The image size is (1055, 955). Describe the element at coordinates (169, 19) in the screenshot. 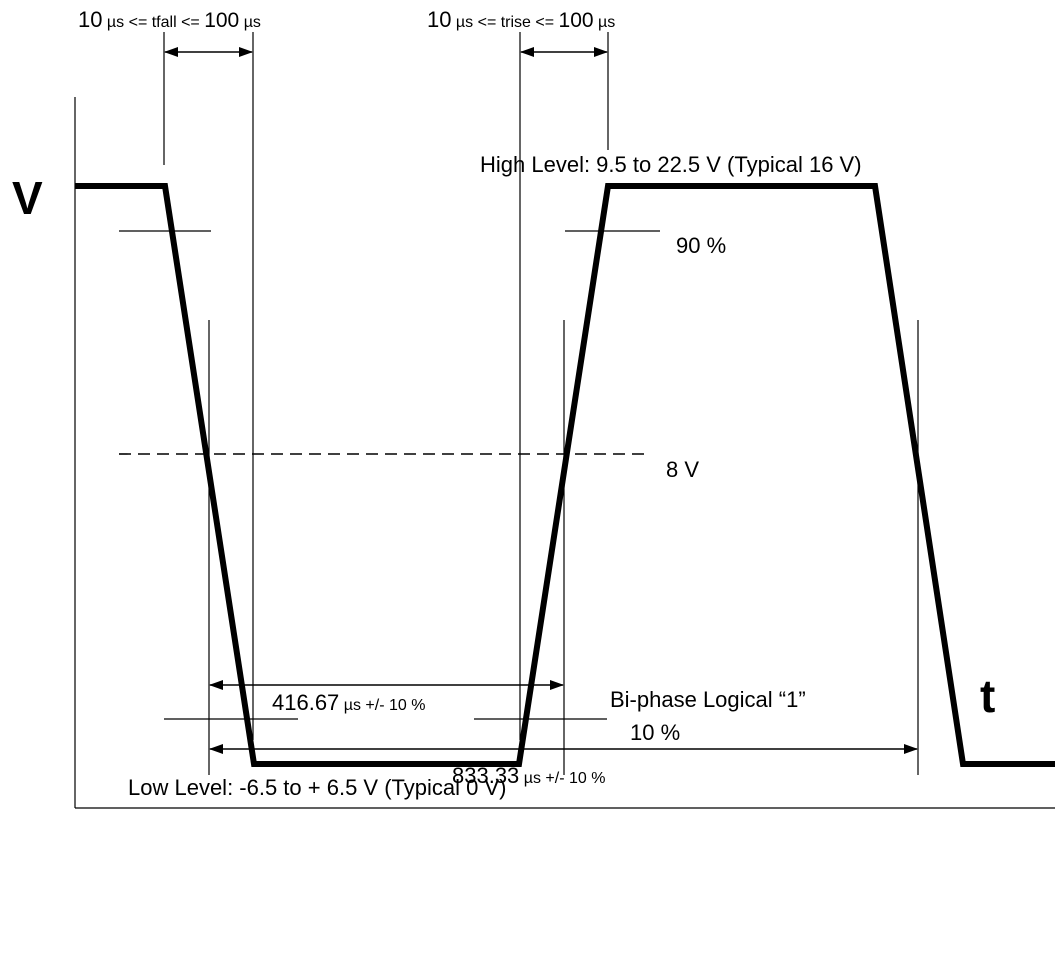

I see `tfall-label: 10 µs <= tfall <= 100 µs` at that location.